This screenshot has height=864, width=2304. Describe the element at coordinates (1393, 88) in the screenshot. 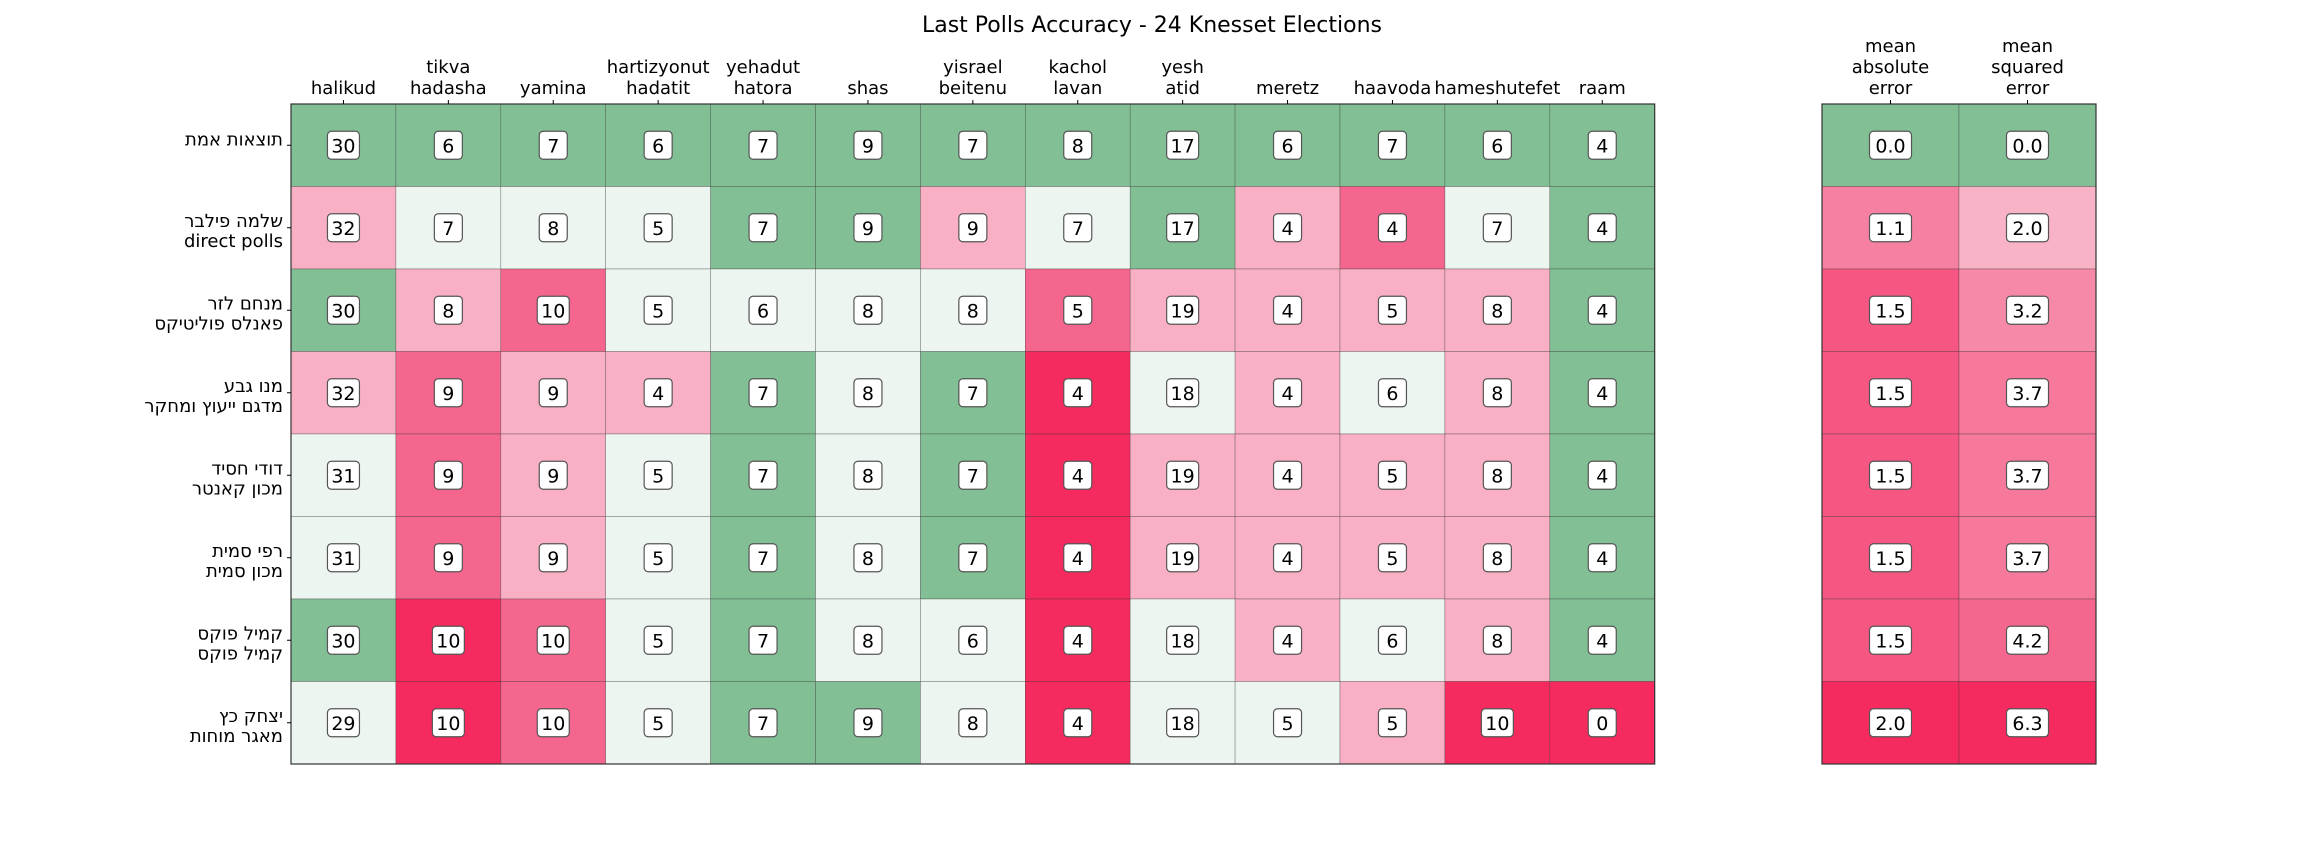

I see `column-label: haavoda` at that location.